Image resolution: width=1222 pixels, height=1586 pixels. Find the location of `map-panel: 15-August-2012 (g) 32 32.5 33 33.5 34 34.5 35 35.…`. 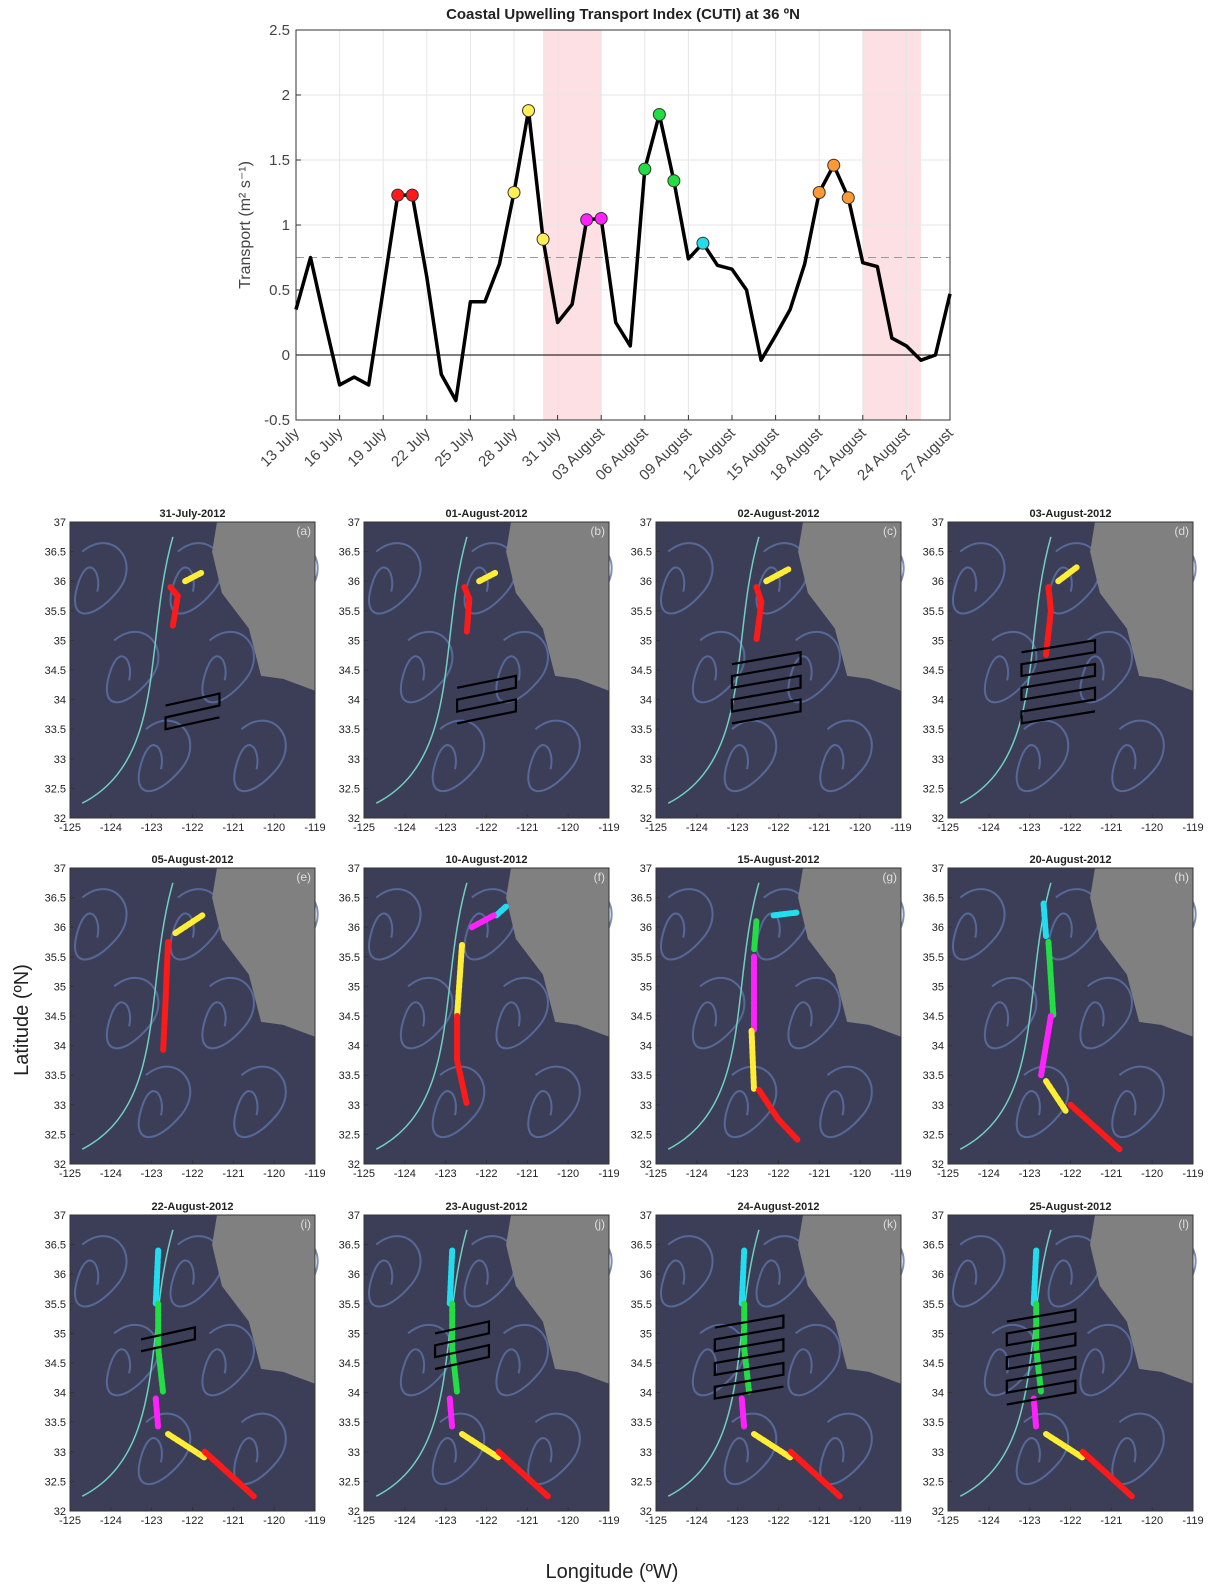

map-panel: 15-August-2012 (g) 32 32.5 33 33.5 34 34.5 35 35.… is located at coordinates (771, 1017).